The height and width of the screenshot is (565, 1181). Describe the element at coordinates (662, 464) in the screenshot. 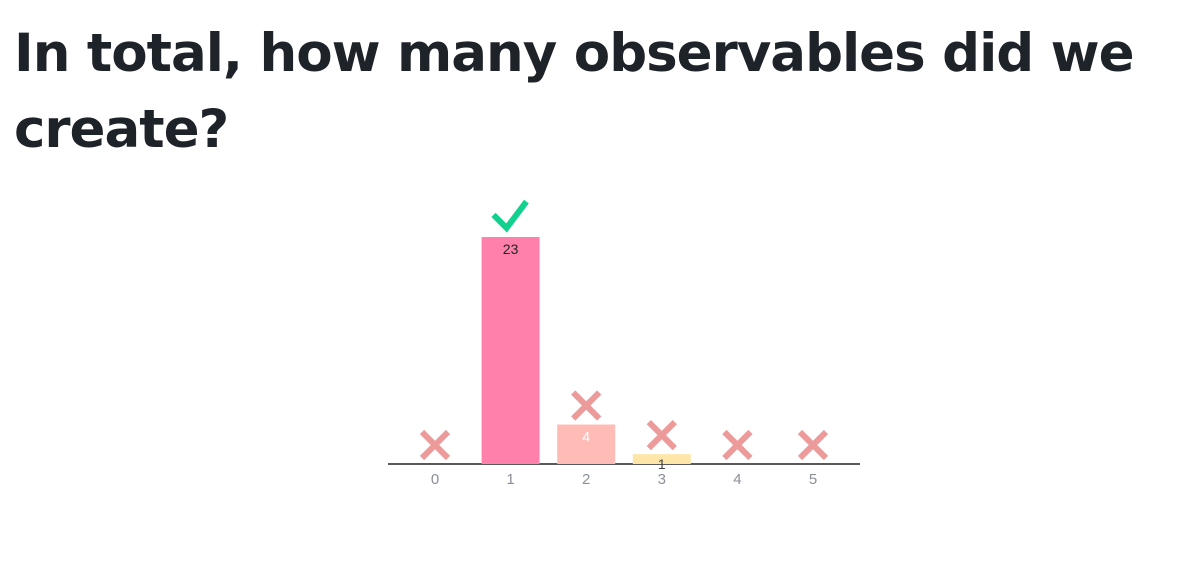

I see `value-label-3: 1` at that location.